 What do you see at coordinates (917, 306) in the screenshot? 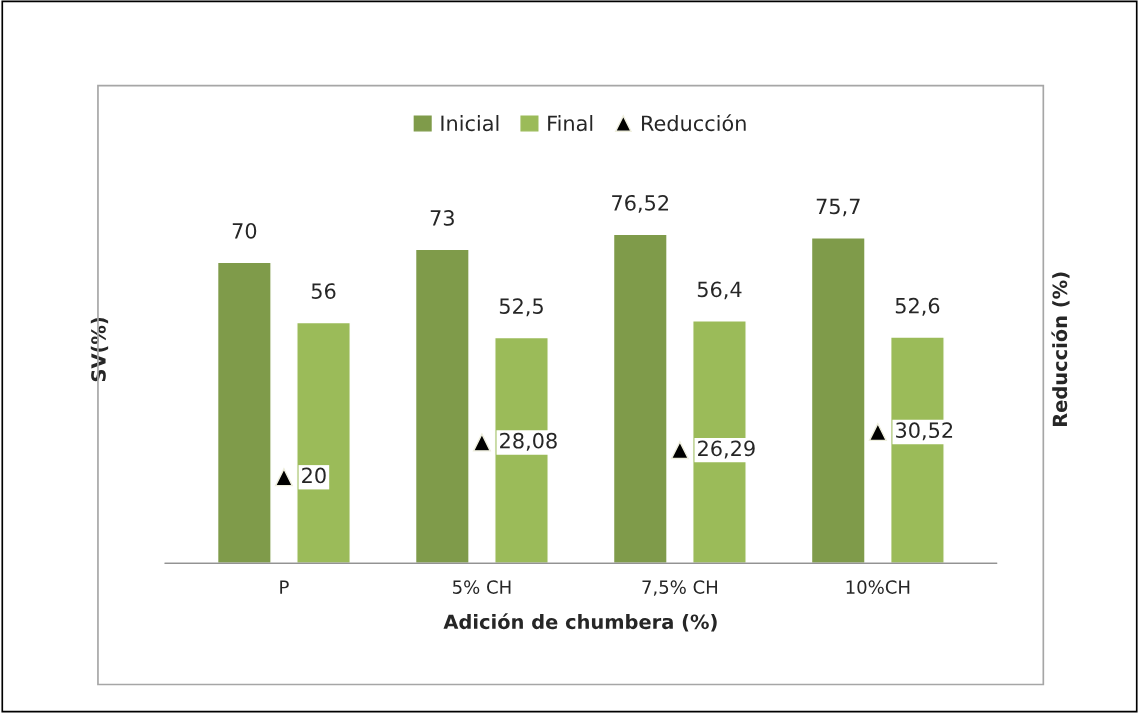
I see `data-label: 52,6` at bounding box center [917, 306].